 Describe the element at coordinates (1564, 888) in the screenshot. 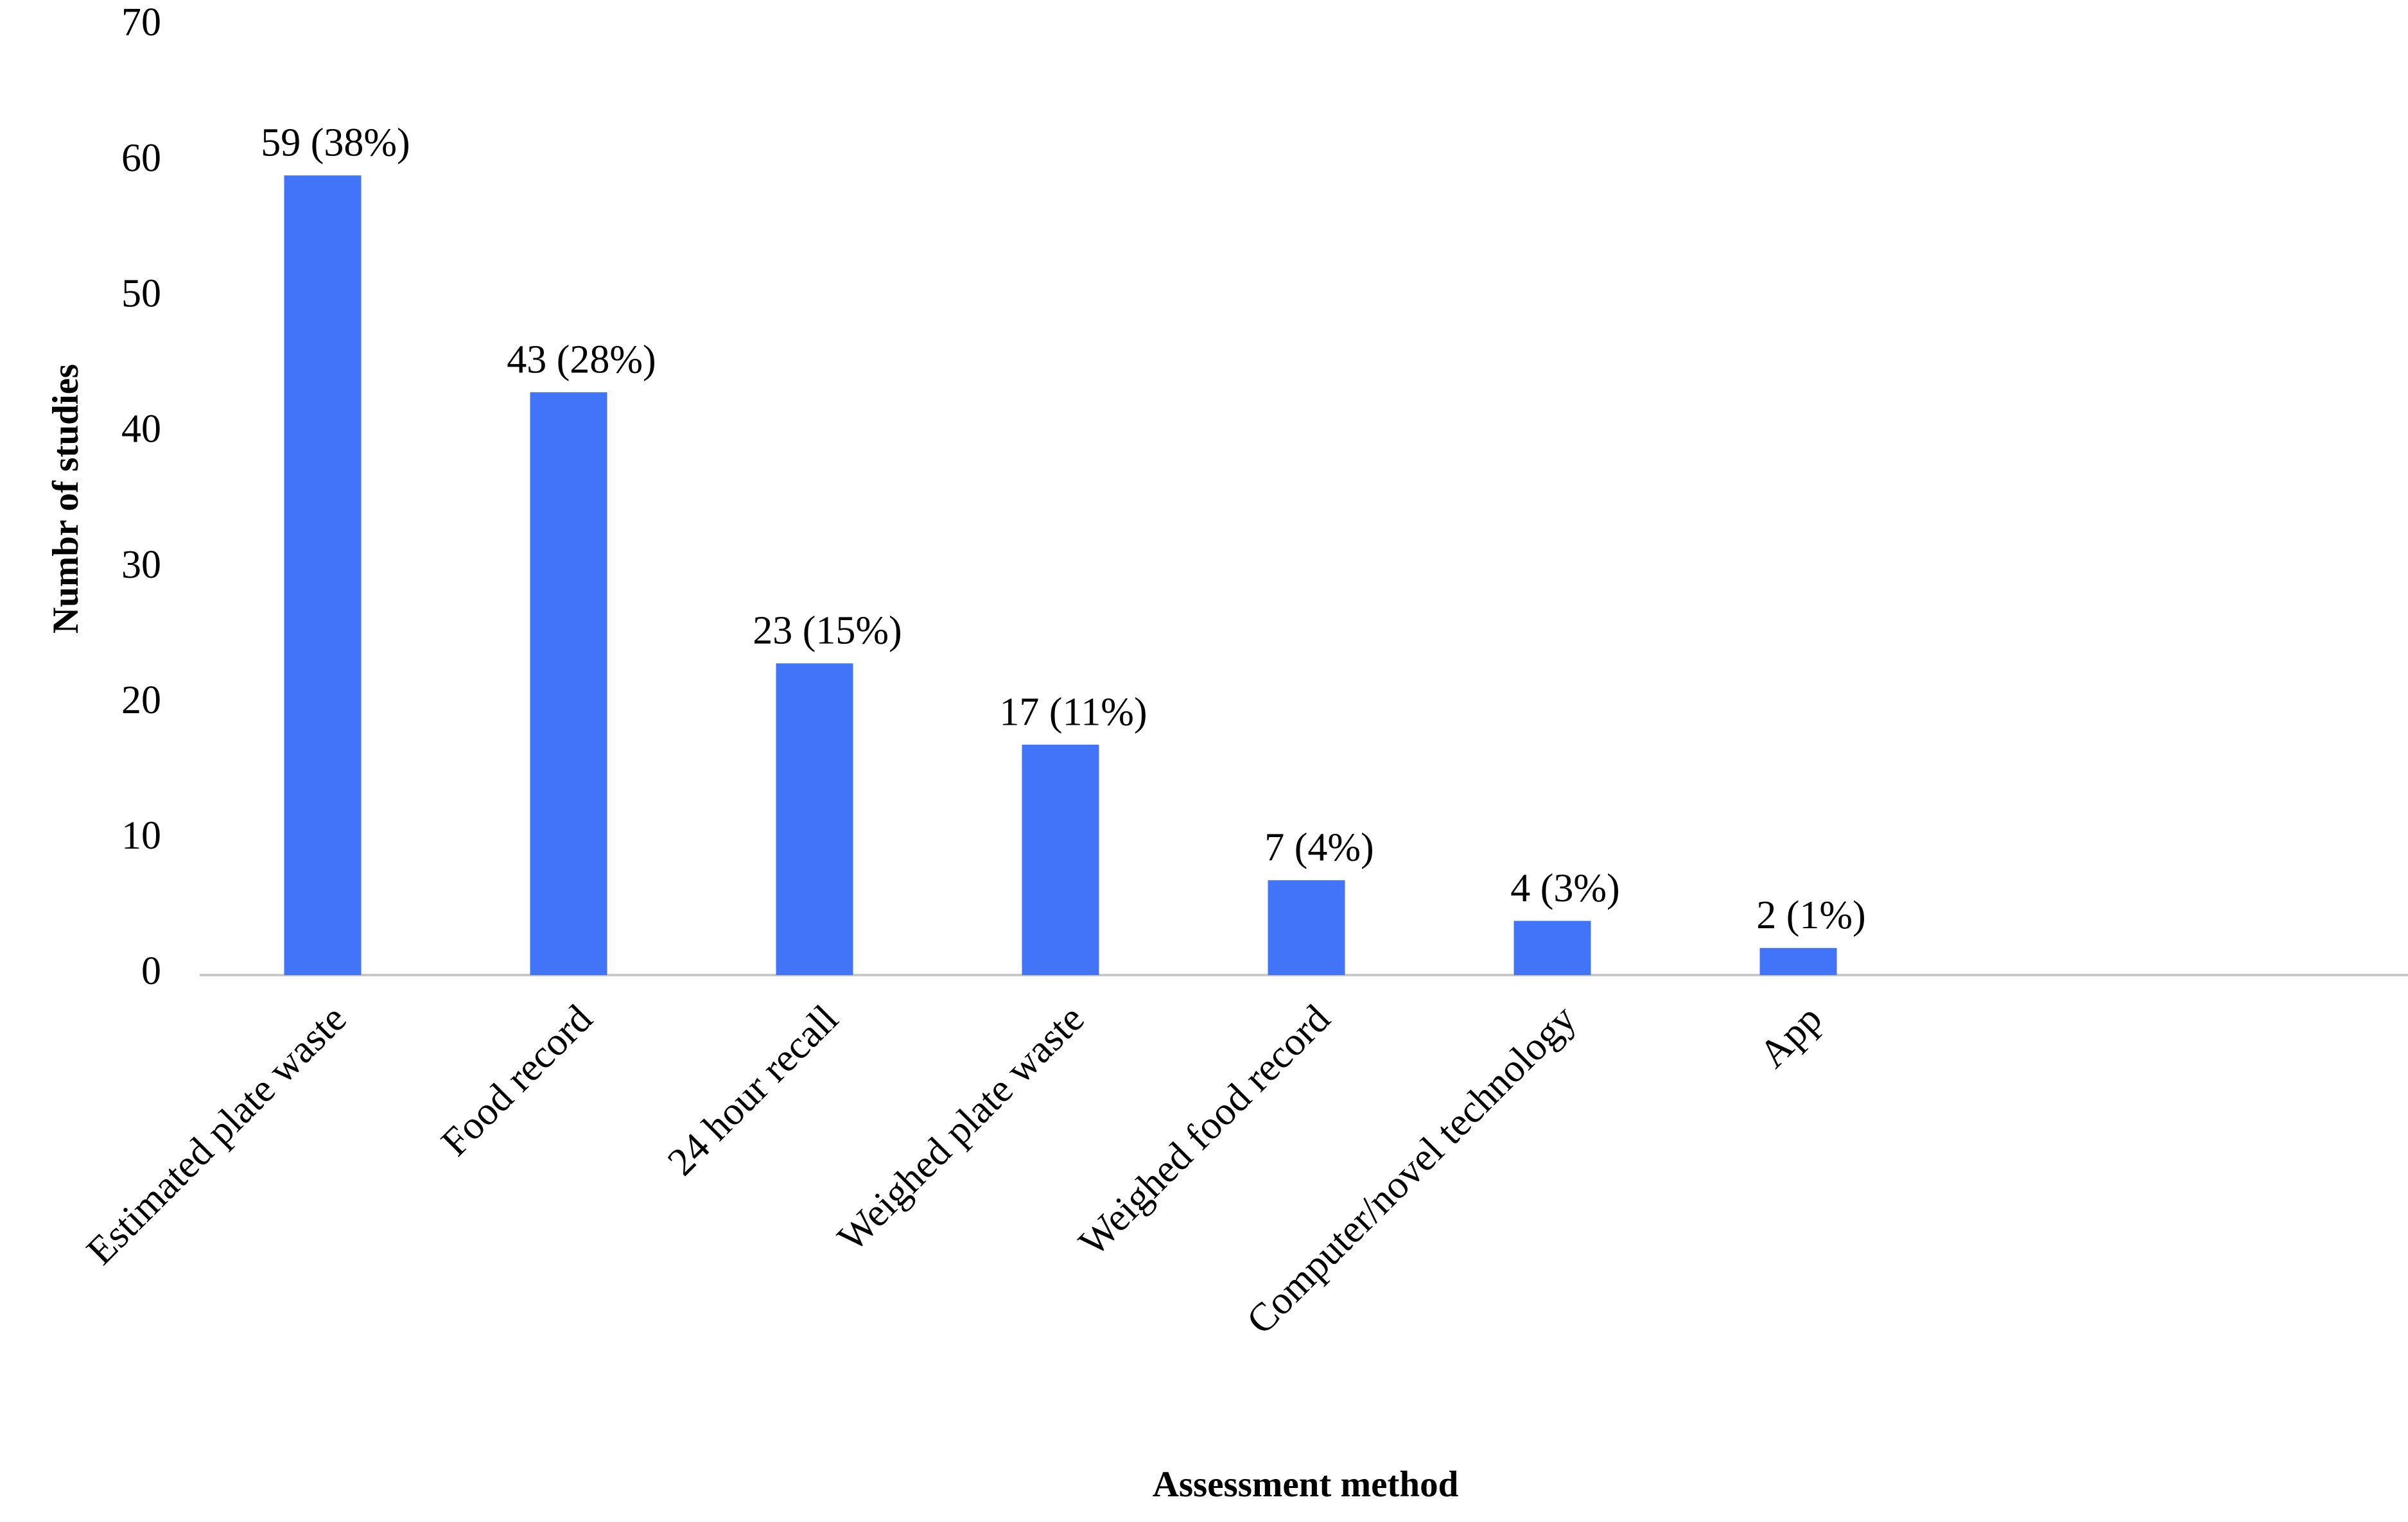

I see `value-label: 4 (3%)` at that location.